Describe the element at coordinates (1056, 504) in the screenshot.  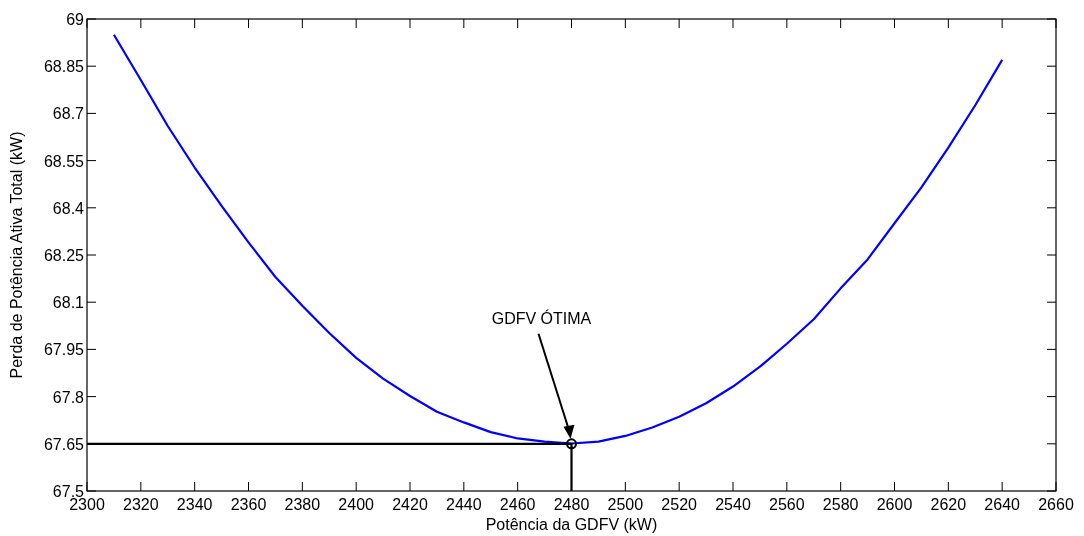
I see `x-tick-label: 2660` at that location.